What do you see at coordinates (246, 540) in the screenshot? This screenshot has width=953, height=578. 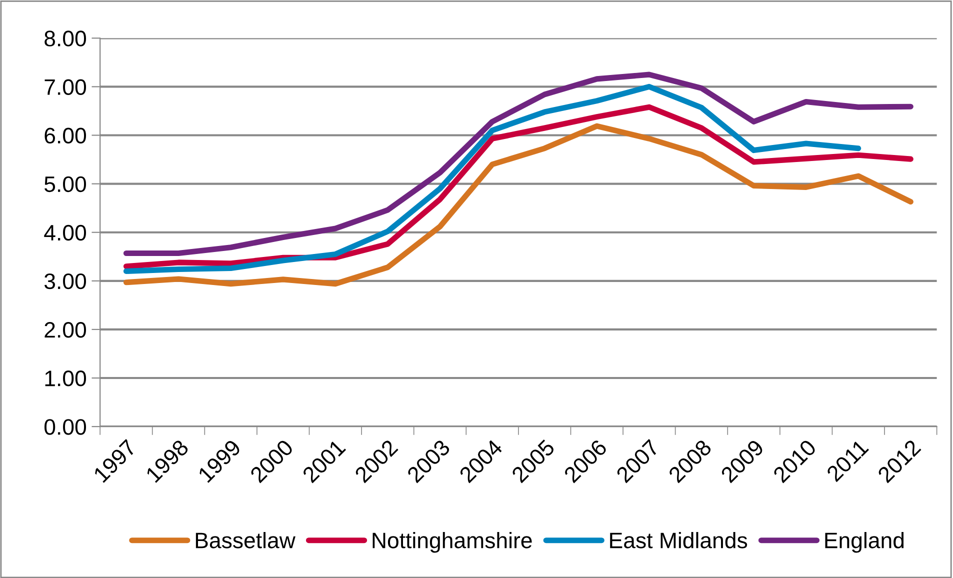 I see `legend-label: Bassetlaw` at bounding box center [246, 540].